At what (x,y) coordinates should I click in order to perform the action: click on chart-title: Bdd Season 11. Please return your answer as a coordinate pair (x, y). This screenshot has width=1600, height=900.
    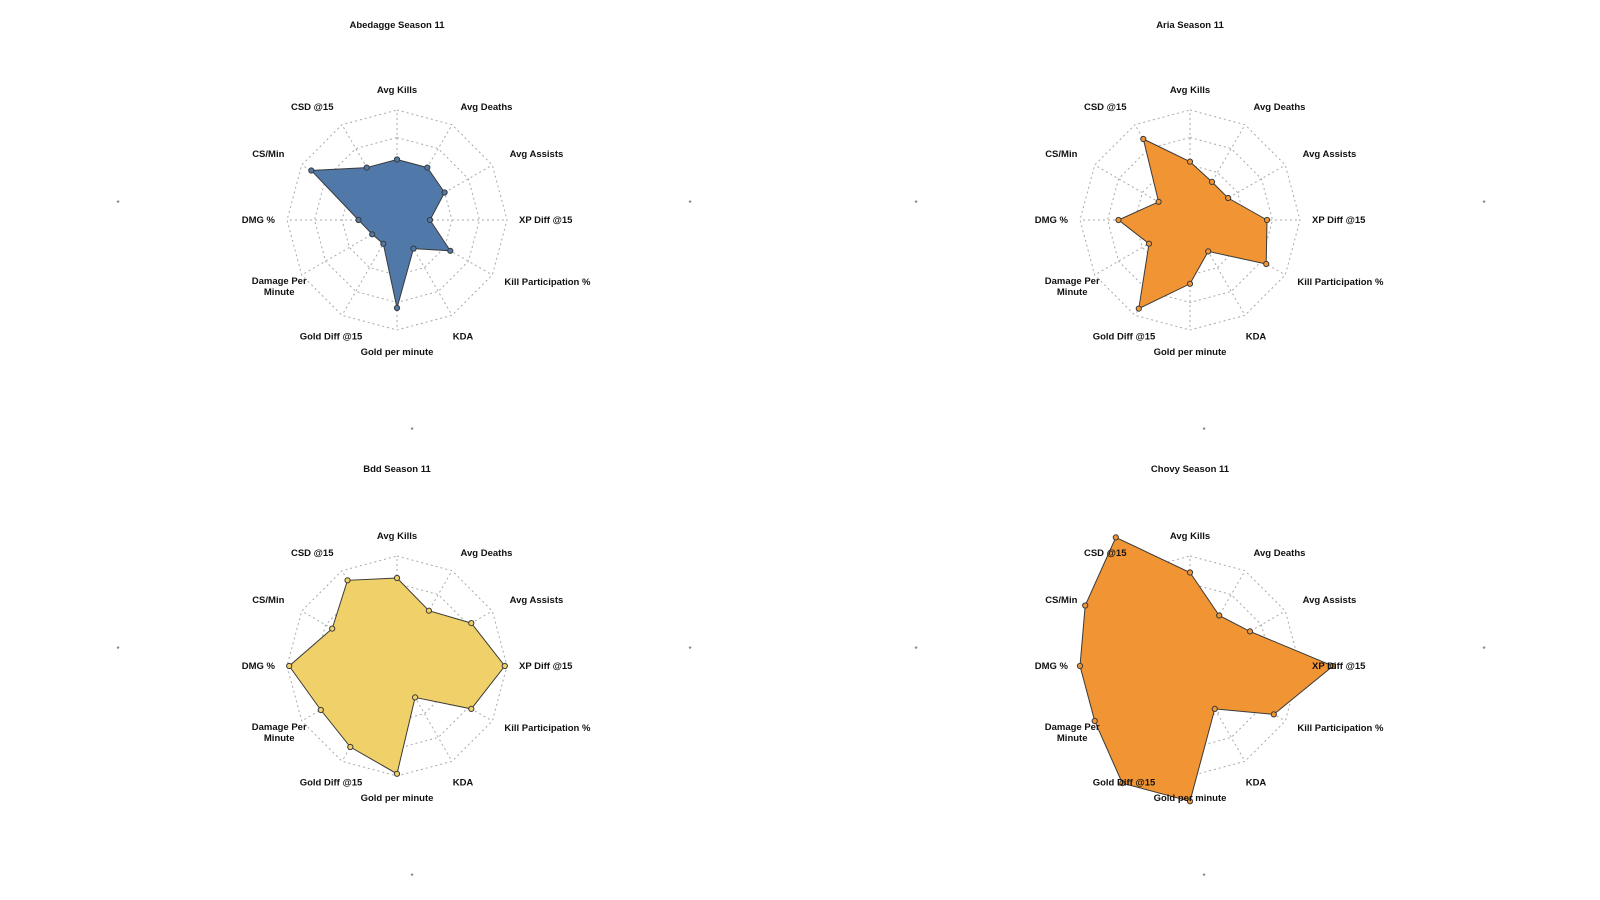
    Looking at the image, I should click on (397, 469).